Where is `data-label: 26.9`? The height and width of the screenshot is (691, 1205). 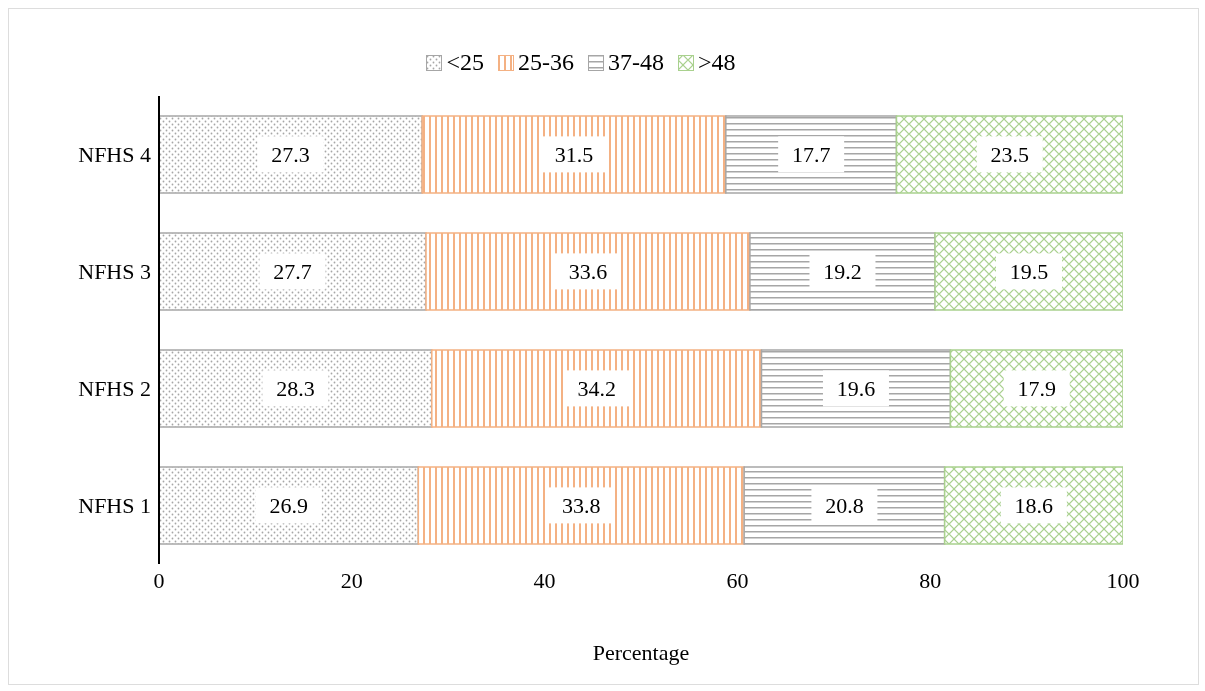
data-label: 26.9 is located at coordinates (288, 505).